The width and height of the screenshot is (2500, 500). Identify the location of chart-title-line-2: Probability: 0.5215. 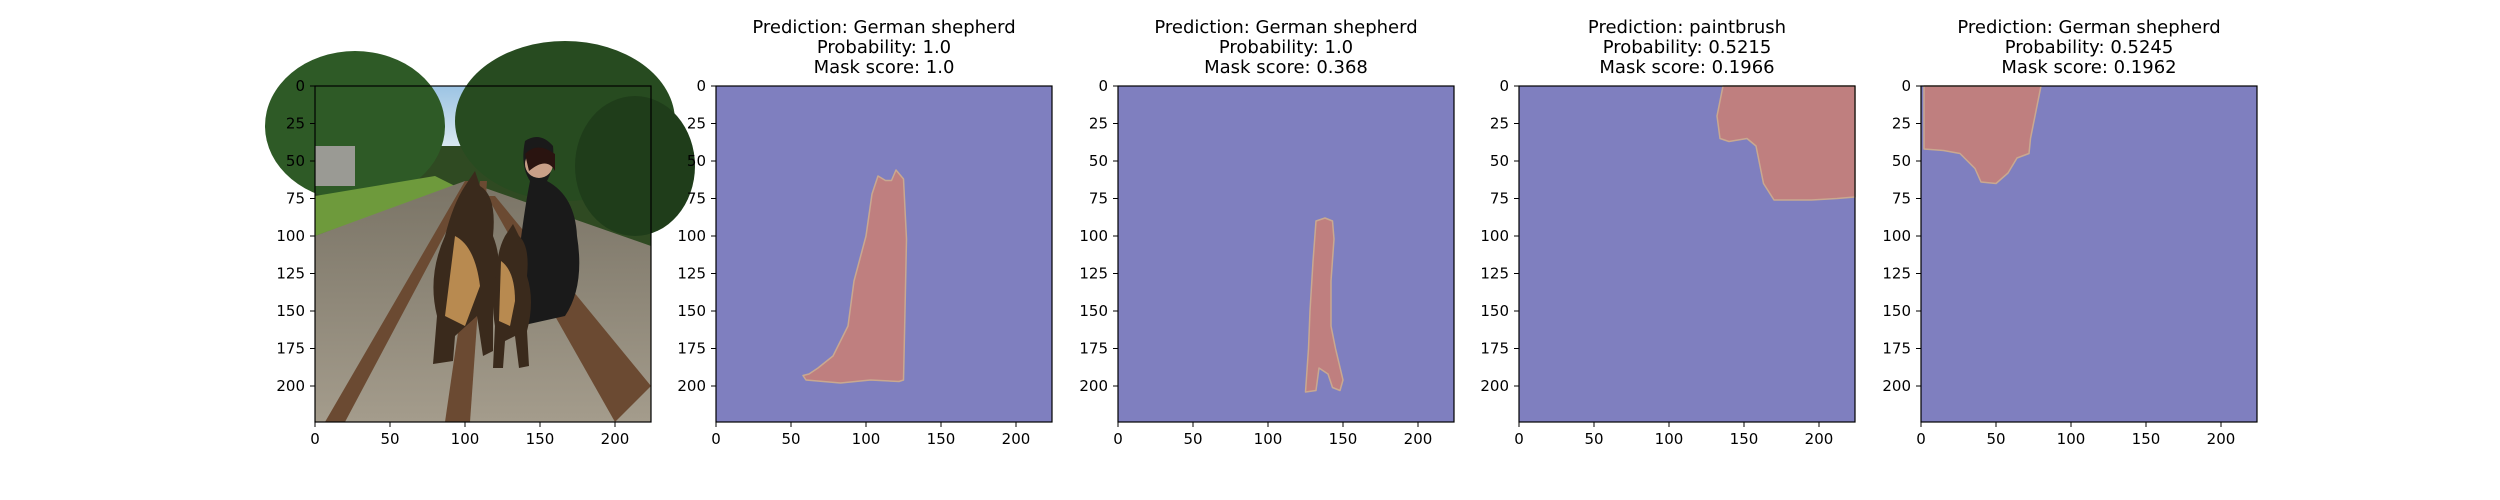
(1687, 47).